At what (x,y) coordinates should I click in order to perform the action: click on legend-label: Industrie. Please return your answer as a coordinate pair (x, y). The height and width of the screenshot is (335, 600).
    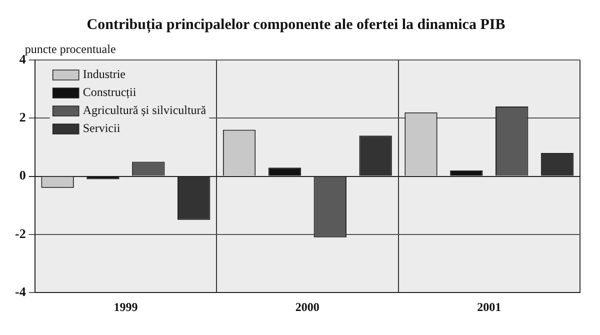
    Looking at the image, I should click on (104, 74).